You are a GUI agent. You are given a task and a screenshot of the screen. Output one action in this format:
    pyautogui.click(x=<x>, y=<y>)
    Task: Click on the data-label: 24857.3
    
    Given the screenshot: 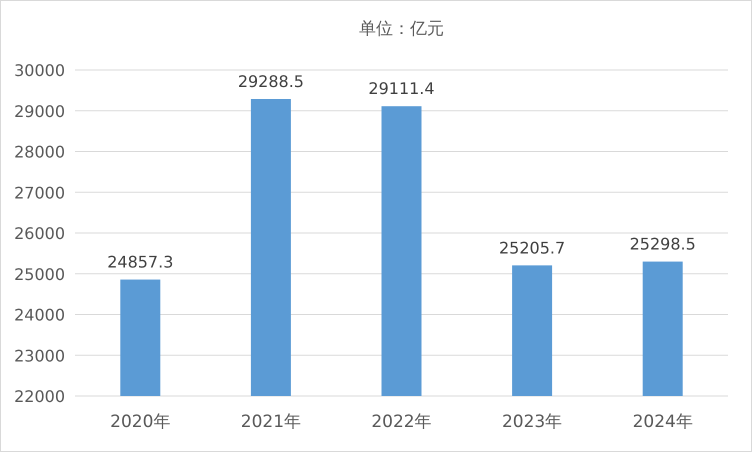 What is the action you would take?
    pyautogui.click(x=140, y=262)
    